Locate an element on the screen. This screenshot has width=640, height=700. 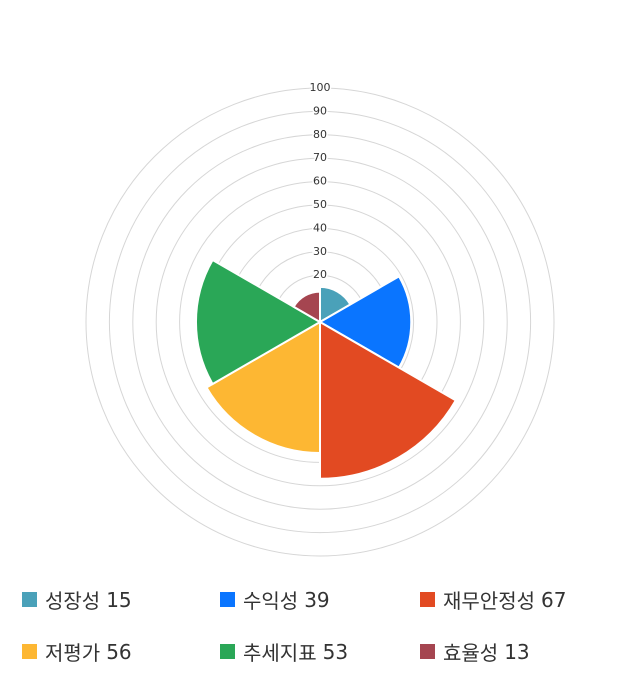
legend-label: 재무안정성 is located at coordinates (489, 601).